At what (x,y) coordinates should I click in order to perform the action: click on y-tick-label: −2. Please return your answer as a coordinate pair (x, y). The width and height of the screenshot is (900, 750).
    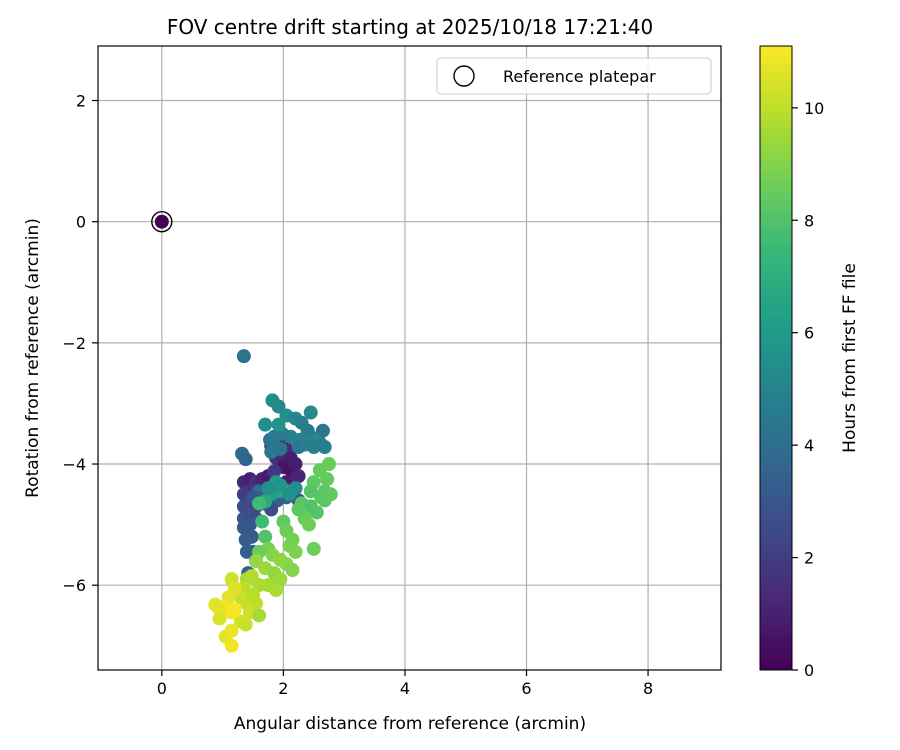
    Looking at the image, I should click on (74, 343).